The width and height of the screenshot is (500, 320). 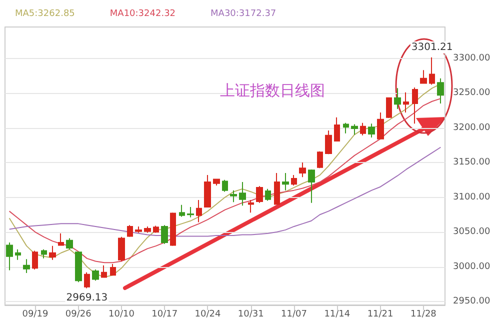 What do you see at coordinates (471, 163) in the screenshot?
I see `y-tick-label: 3150.00` at bounding box center [471, 163].